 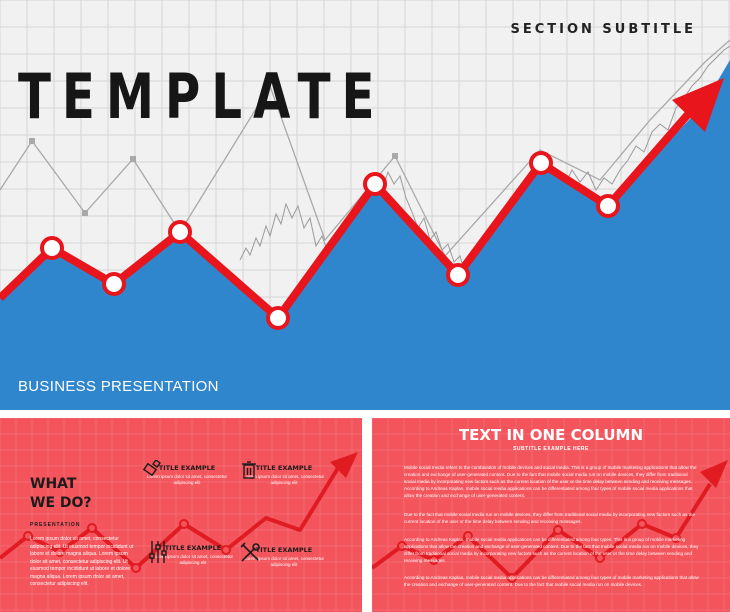 I want to click on what-we-do-subtitle: PRESENTATION, so click(x=55, y=525).